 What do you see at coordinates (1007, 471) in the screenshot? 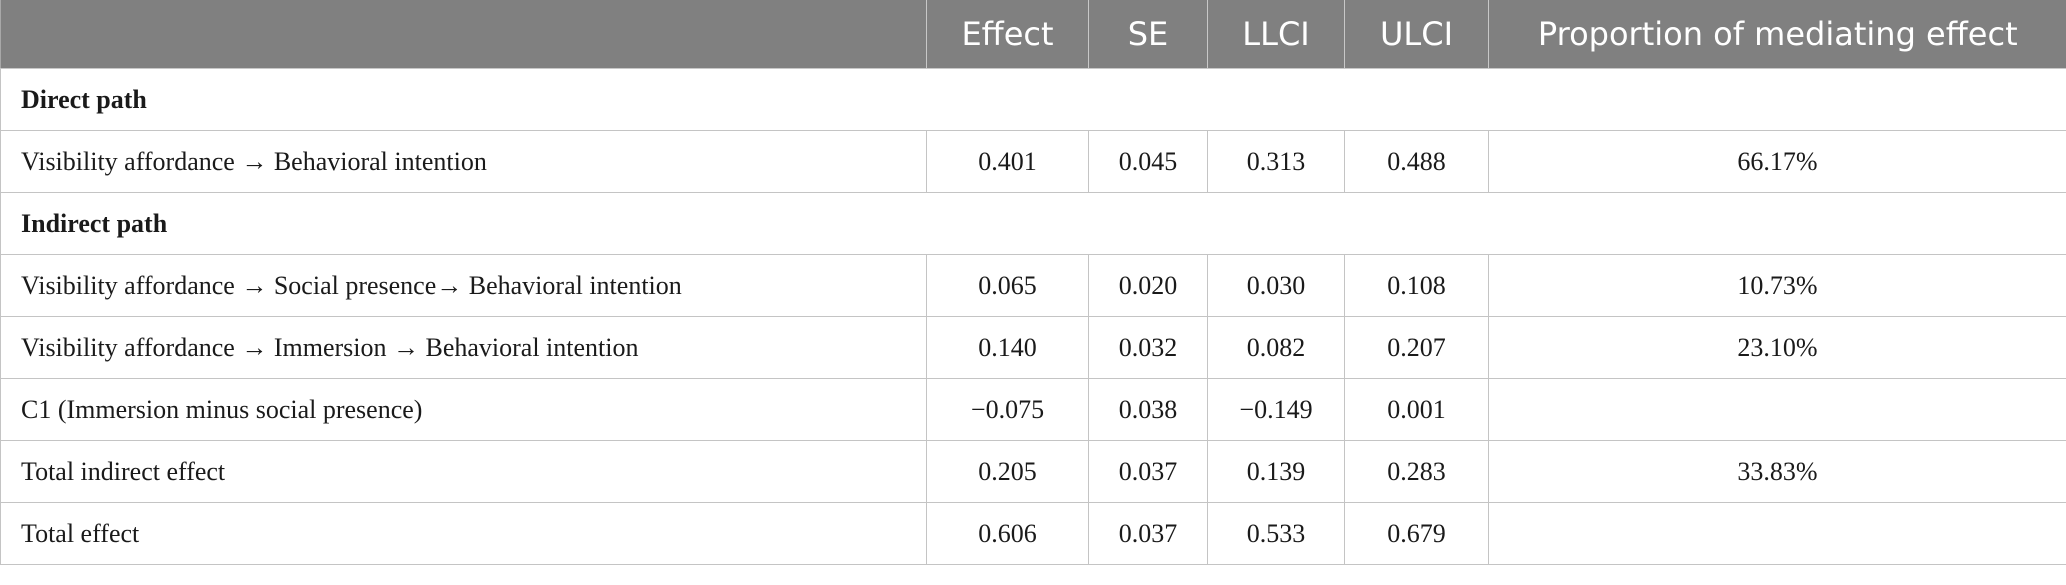
I see `effect-cell: 0.205` at bounding box center [1007, 471].